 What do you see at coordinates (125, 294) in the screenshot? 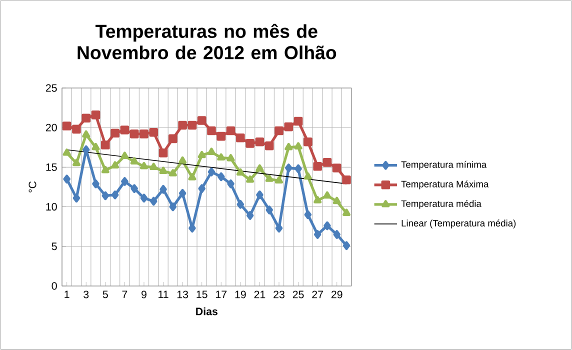
I see `x-tick-label: 7` at bounding box center [125, 294].